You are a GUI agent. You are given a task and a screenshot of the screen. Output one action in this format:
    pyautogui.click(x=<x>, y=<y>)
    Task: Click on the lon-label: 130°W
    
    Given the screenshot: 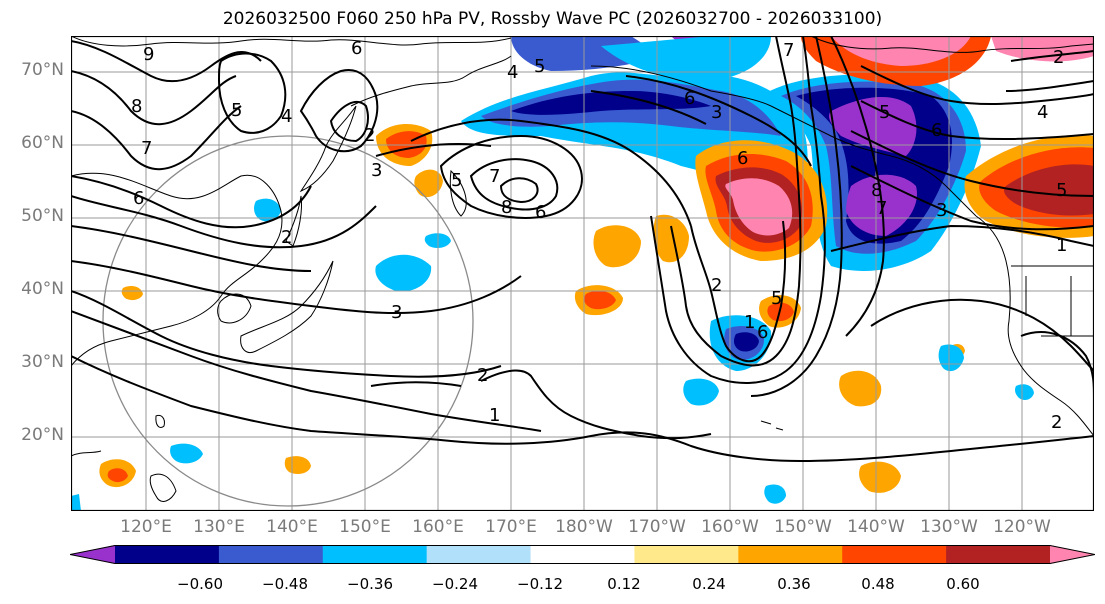 What is the action you would take?
    pyautogui.click(x=949, y=527)
    